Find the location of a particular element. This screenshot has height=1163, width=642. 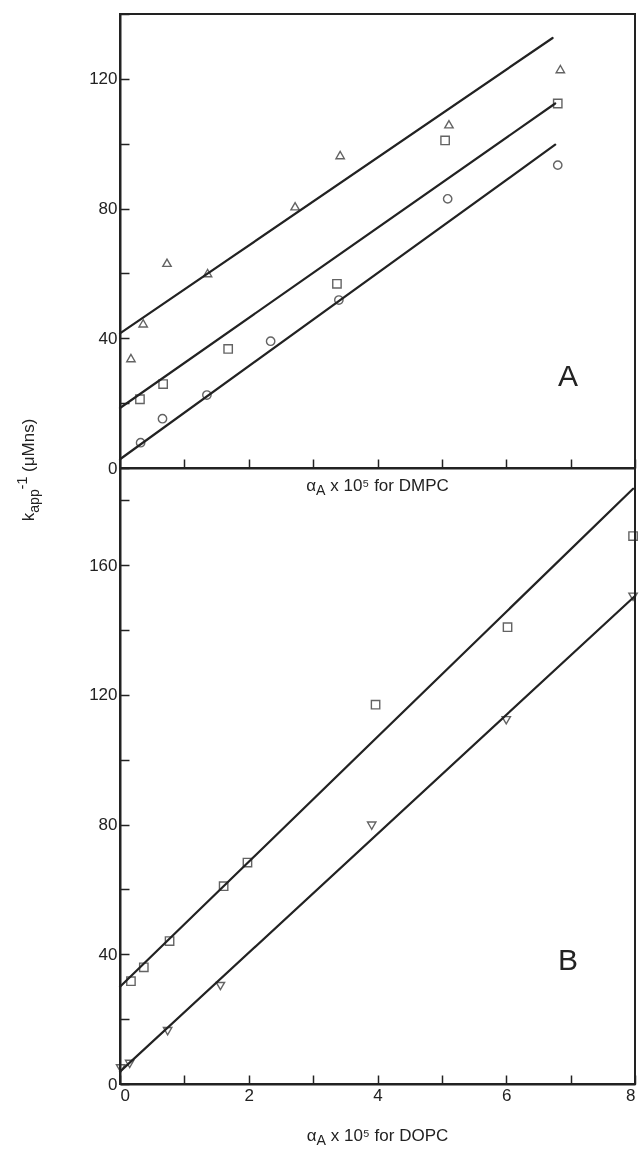

annotation: A is located at coordinates (568, 376).